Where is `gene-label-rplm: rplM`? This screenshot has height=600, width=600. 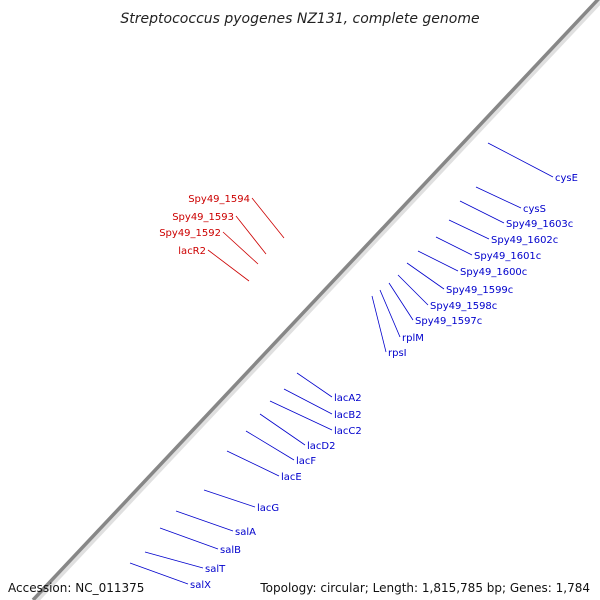
gene-label-rplm: rplM is located at coordinates (413, 338).